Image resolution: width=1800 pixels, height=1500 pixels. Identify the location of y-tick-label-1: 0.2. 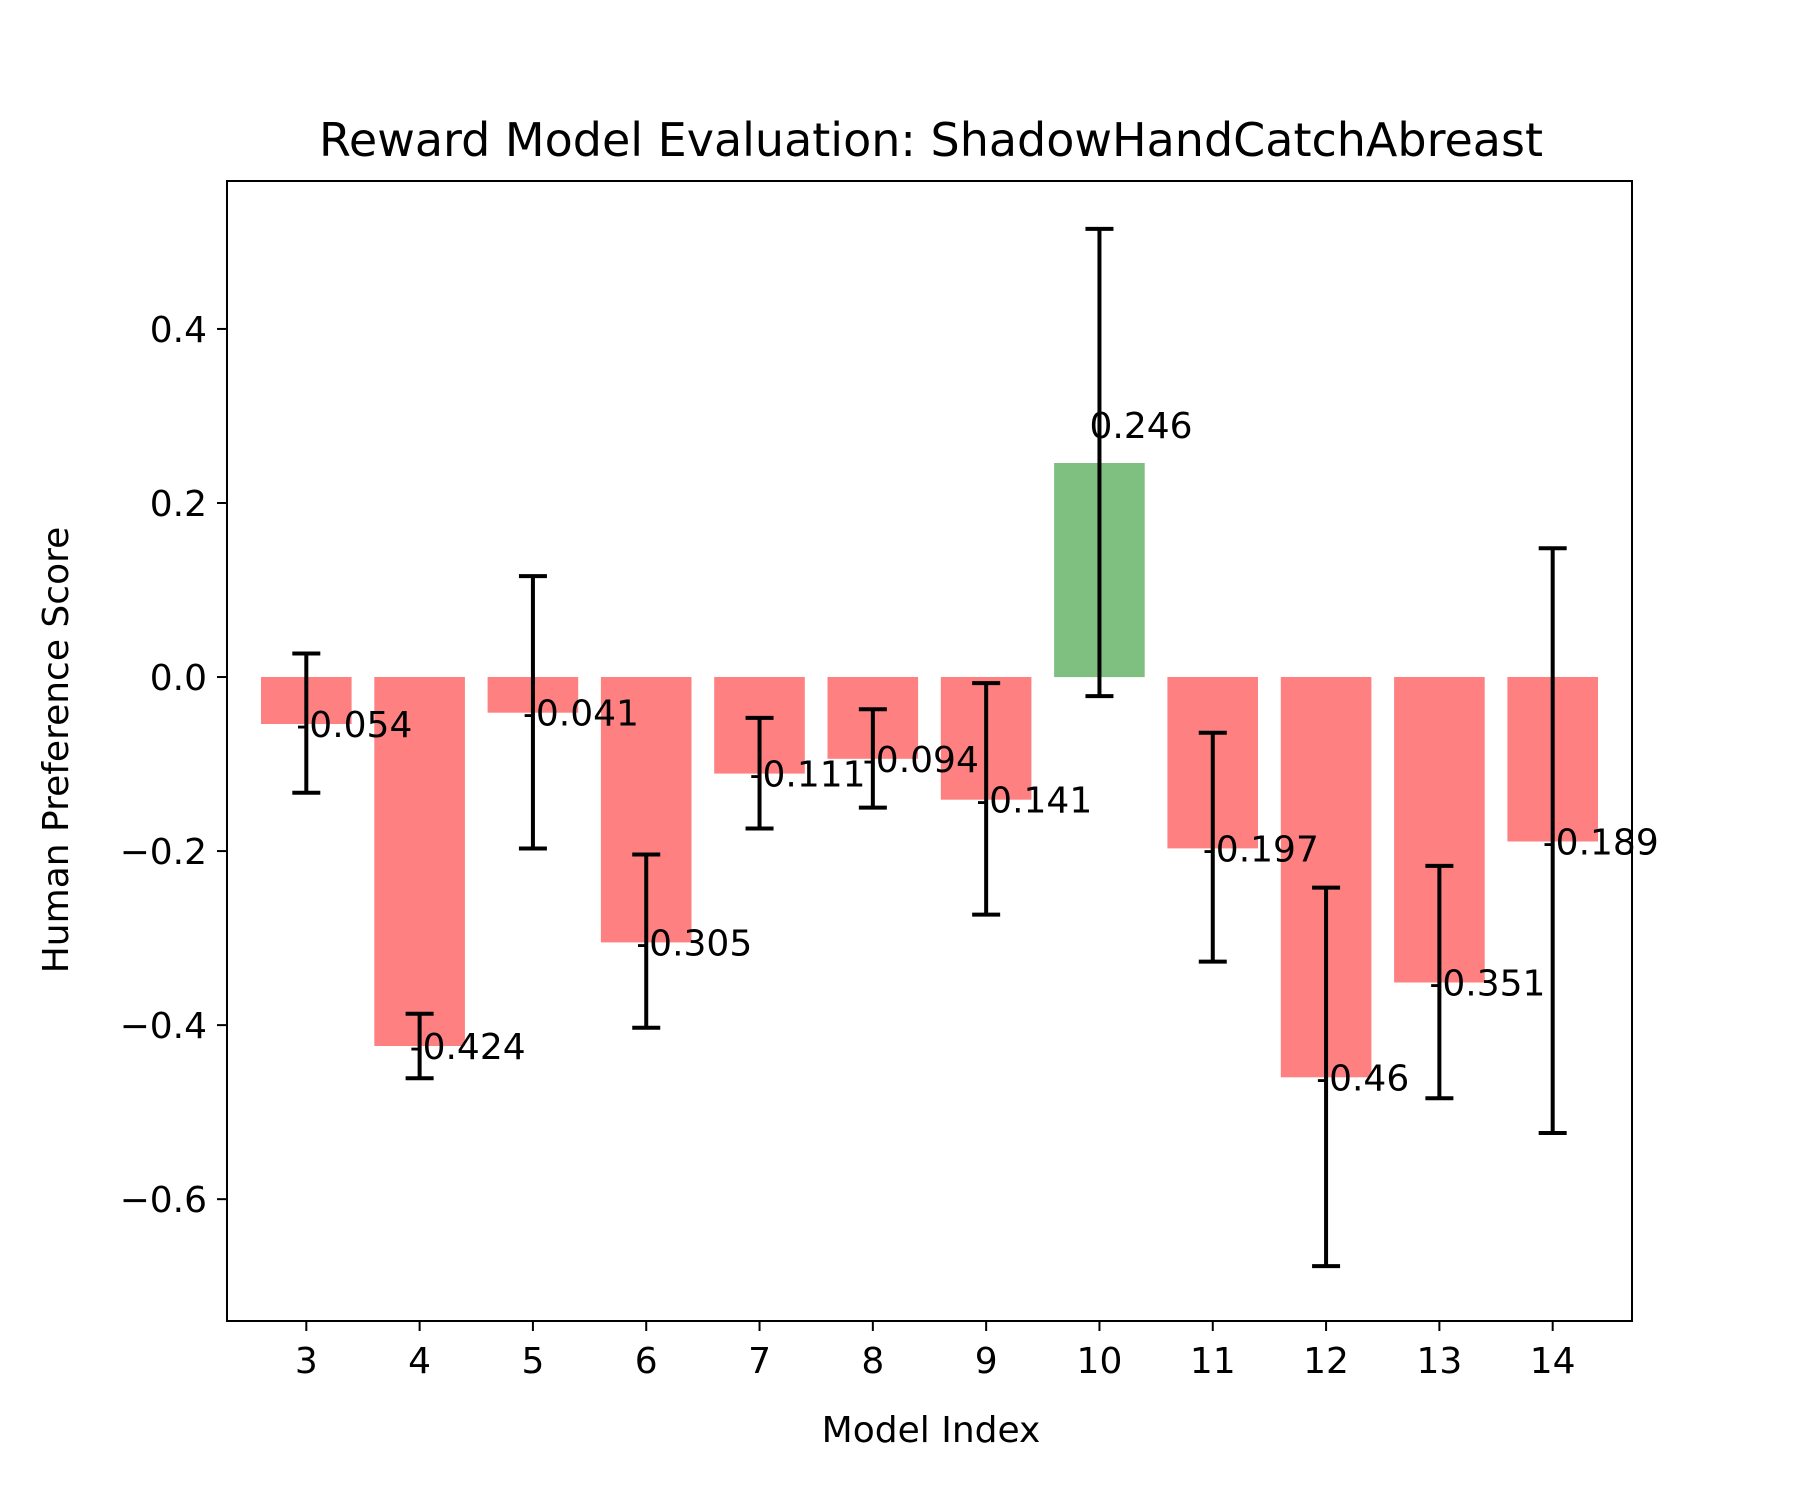
(178, 504).